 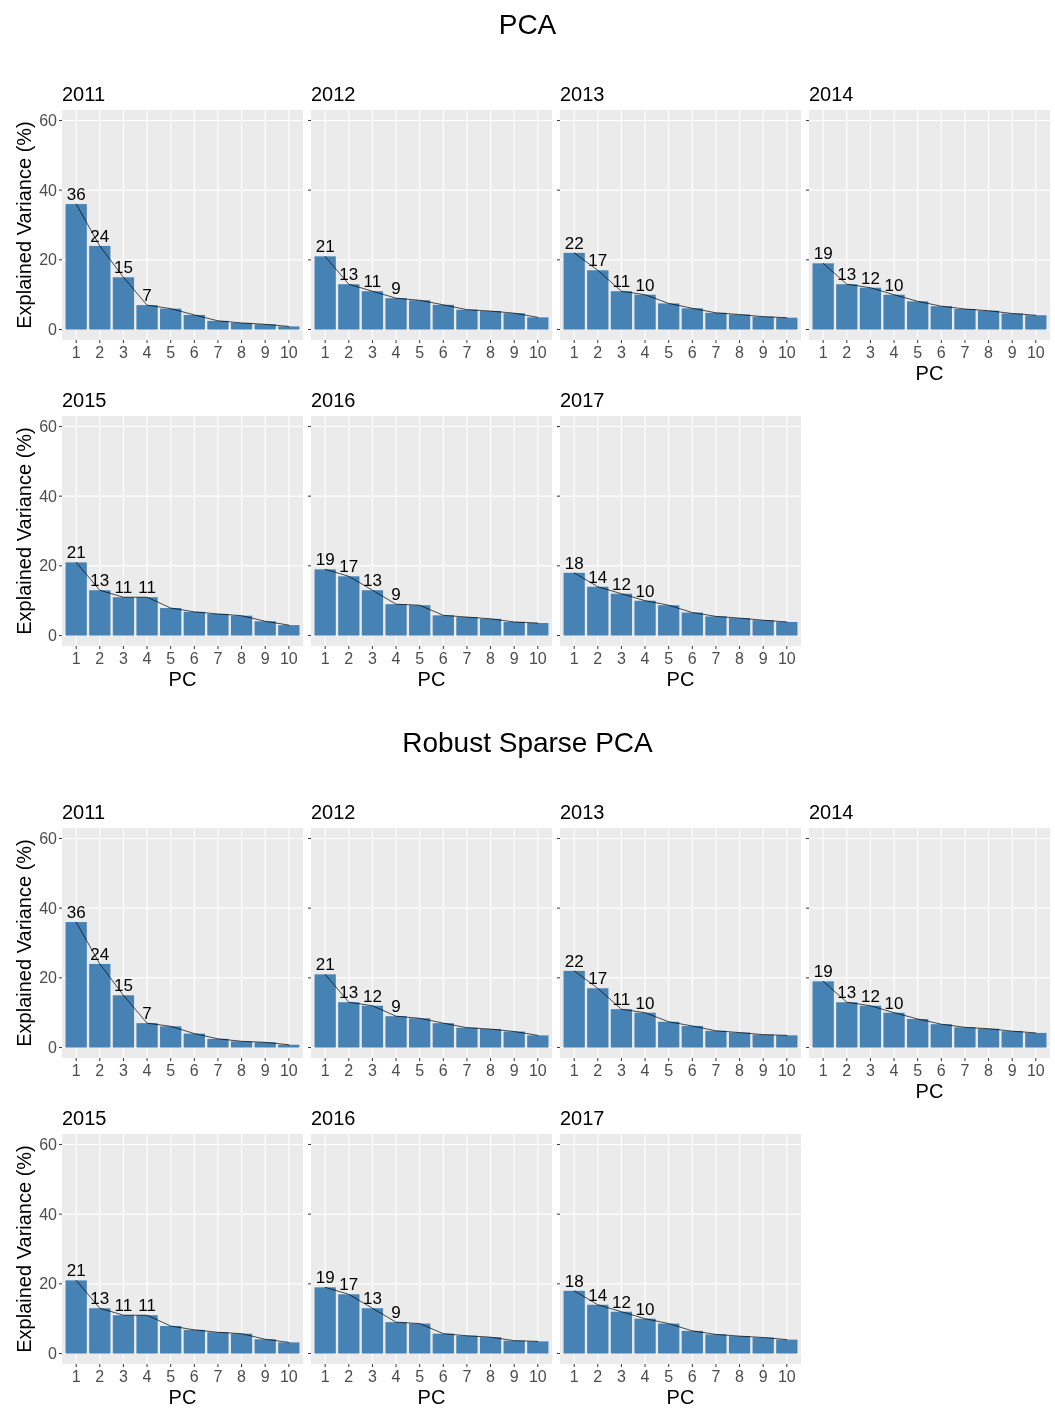 What do you see at coordinates (84, 1118) in the screenshot?
I see `chart-title: 2015` at bounding box center [84, 1118].